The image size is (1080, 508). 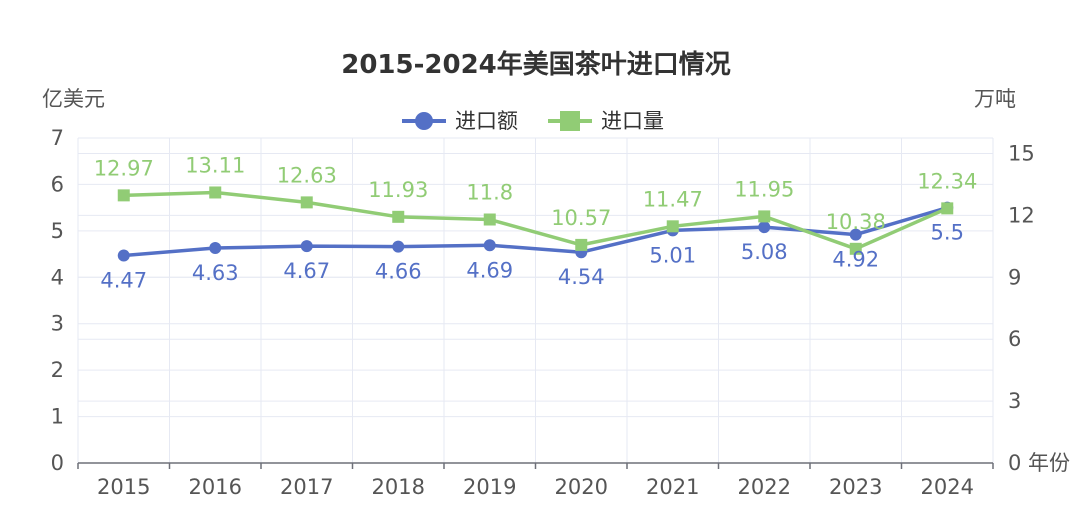 What do you see at coordinates (306, 487) in the screenshot?
I see `x-axis-tick-label: 2017` at bounding box center [306, 487].